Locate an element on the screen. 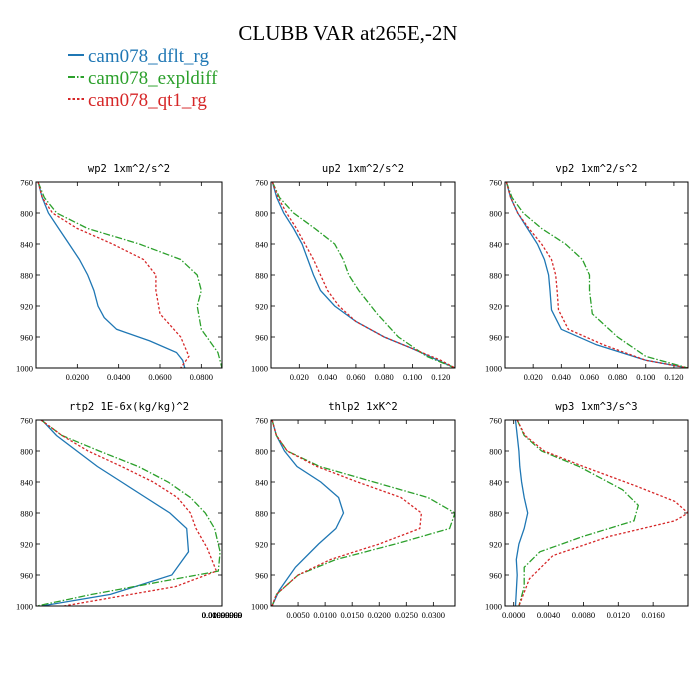  x-tick-label: 0.00999999 is located at coordinates (222, 615).